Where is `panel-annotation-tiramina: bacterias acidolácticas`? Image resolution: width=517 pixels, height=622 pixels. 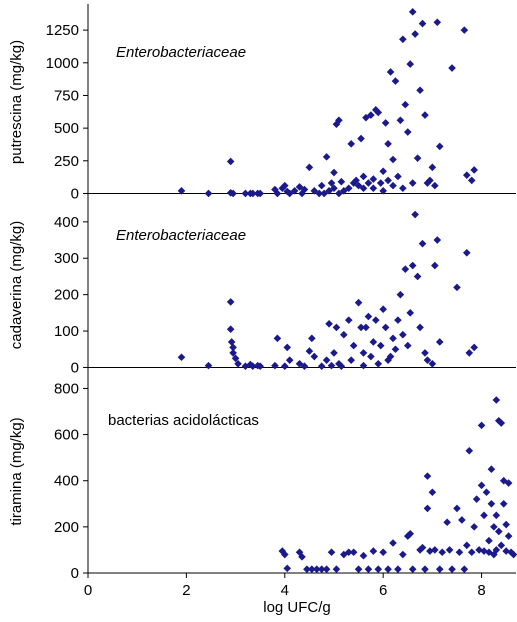
panel-annotation-tiramina: bacterias acidolácticas is located at coordinates (183, 420).